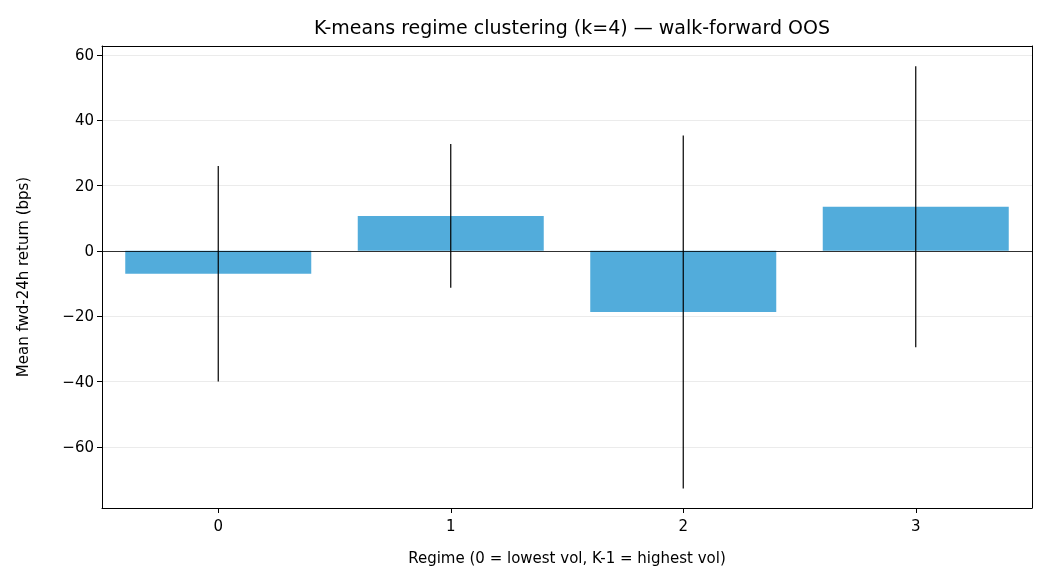  What do you see at coordinates (567, 557) in the screenshot?
I see `x-axis-title: Regime (0 = lowest vol, K-1 = highest vol)` at bounding box center [567, 557].